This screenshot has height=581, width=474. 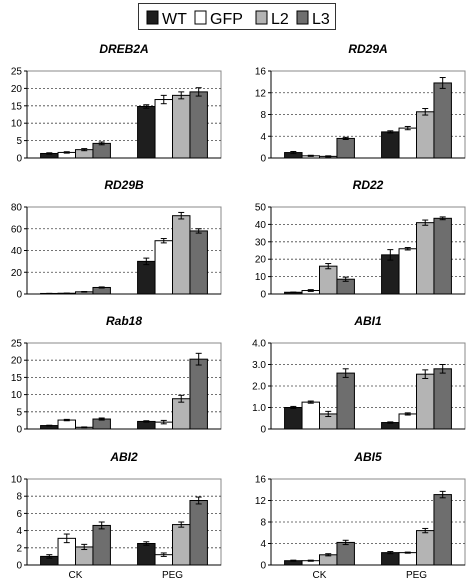 I want to click on legend-label: GFP, so click(x=226, y=19).